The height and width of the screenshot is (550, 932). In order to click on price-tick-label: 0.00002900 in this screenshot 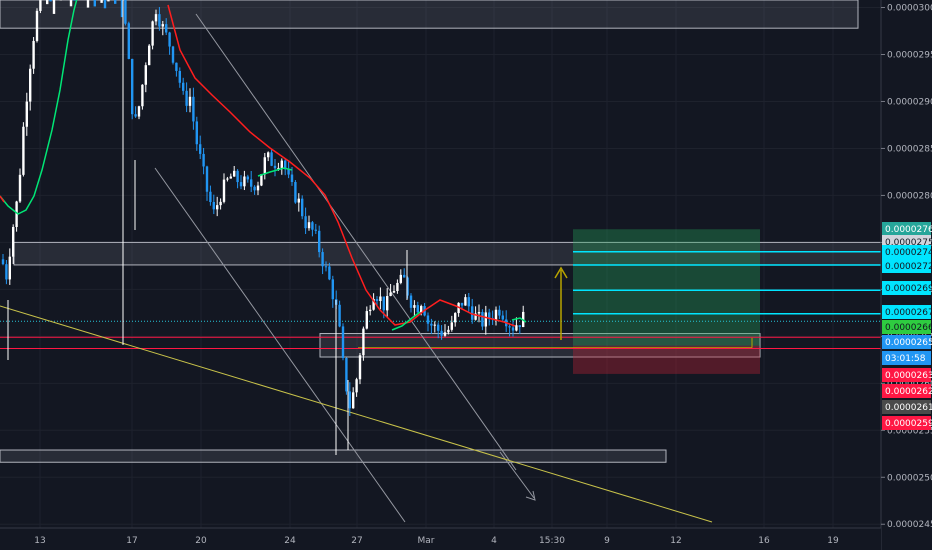, I will do `click(909, 102)`.